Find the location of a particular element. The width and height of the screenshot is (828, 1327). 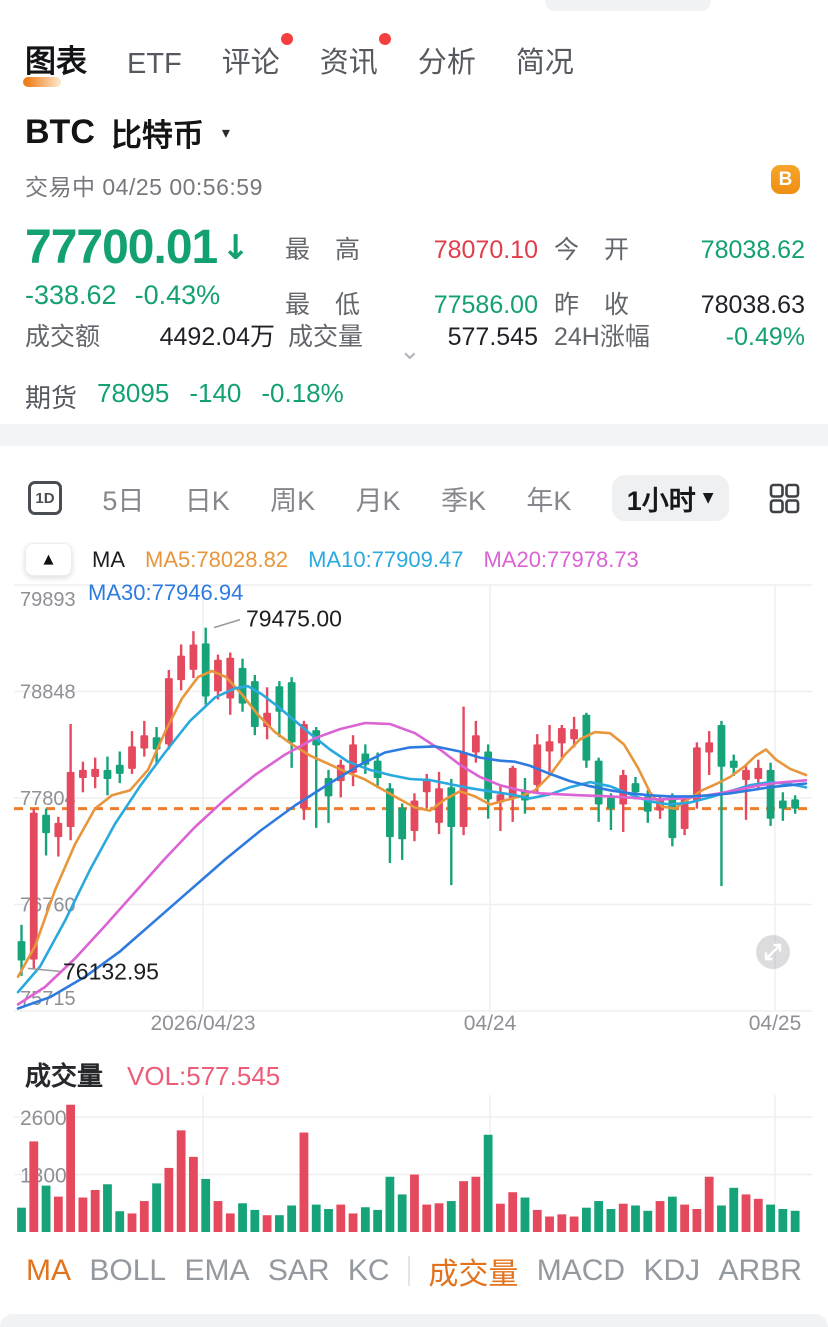

stat-label: 成交量 is located at coordinates (326, 337).